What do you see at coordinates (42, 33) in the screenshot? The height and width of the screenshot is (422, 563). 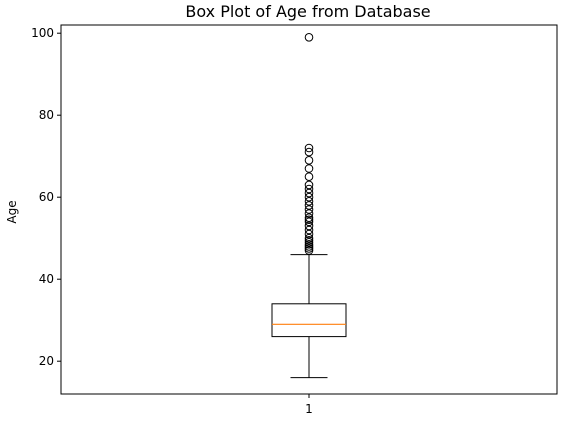 I see `y-tick-label: 100` at bounding box center [42, 33].